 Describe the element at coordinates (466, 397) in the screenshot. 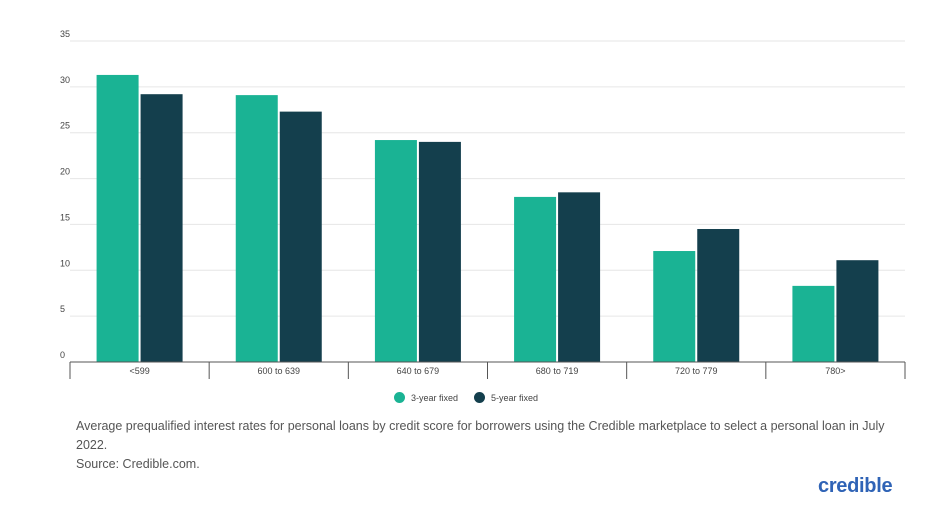

I see `legend: 3-year fixed 5-year fixed` at that location.